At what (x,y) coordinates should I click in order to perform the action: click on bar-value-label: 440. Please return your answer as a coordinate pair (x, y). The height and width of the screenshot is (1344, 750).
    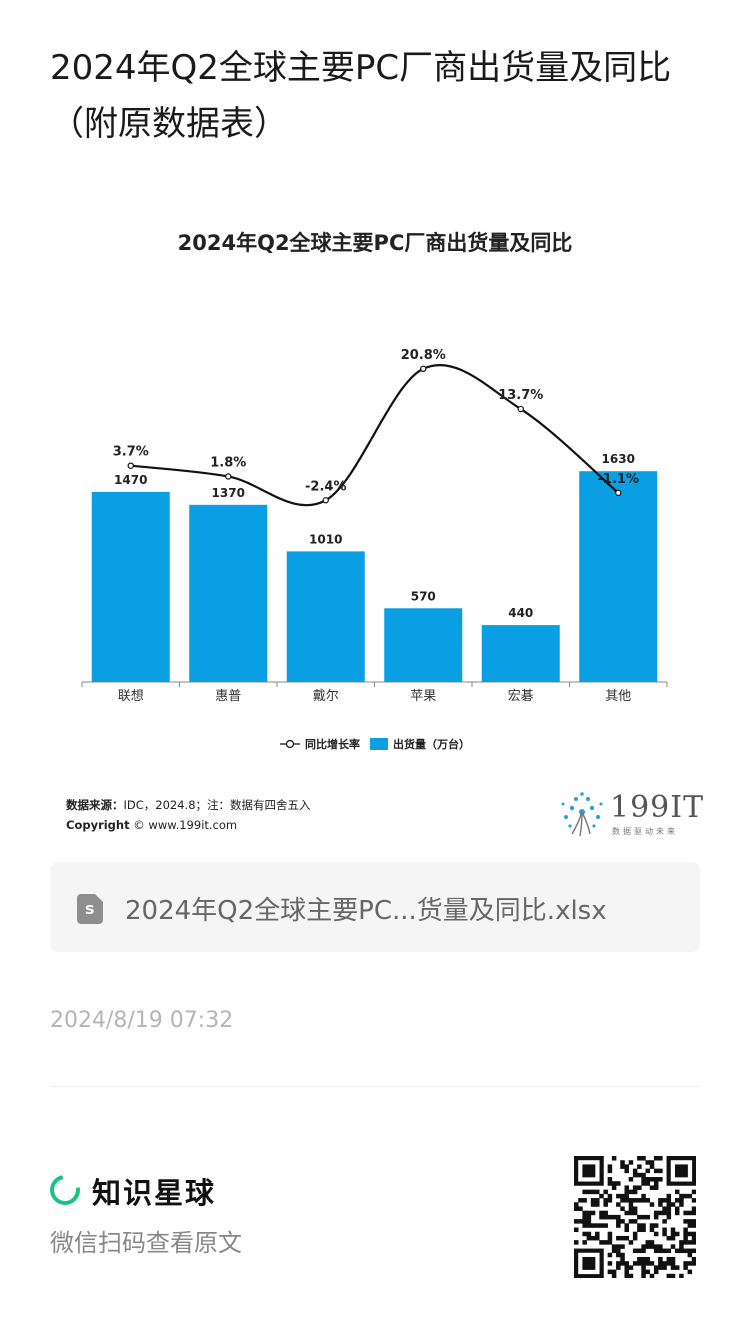
    Looking at the image, I should click on (520, 613).